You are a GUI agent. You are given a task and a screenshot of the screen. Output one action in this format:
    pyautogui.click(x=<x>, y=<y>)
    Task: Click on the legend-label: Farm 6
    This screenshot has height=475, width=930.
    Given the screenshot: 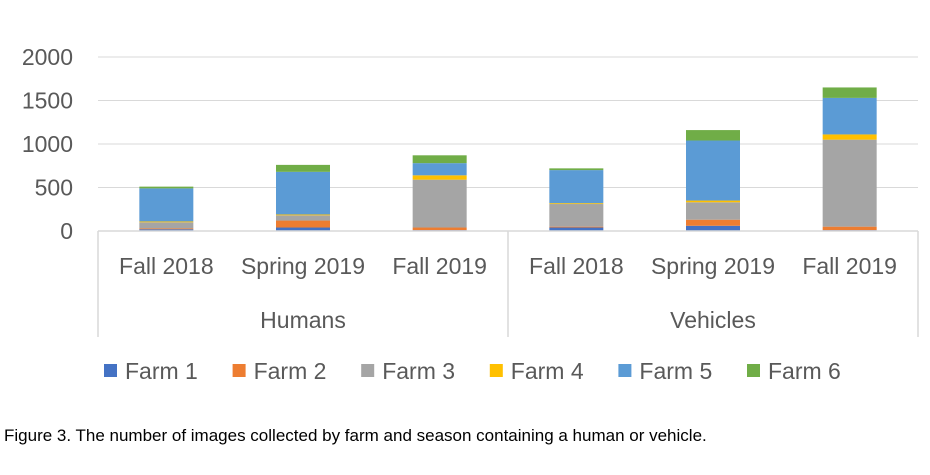 What is the action you would take?
    pyautogui.click(x=804, y=371)
    